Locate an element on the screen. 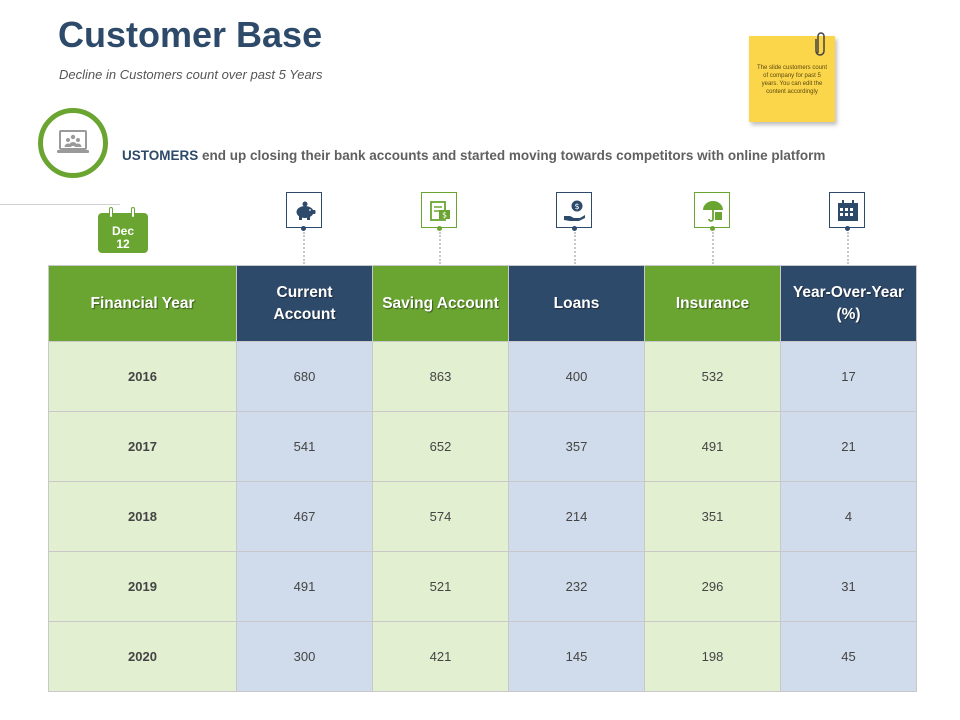 This screenshot has width=960, height=720. saving-account-cell: 574 is located at coordinates (440, 516).